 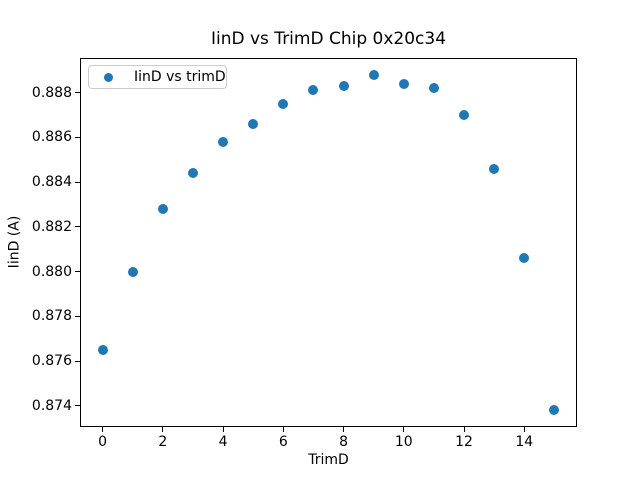 I want to click on y-tick-label: 0.880, so click(x=51, y=271).